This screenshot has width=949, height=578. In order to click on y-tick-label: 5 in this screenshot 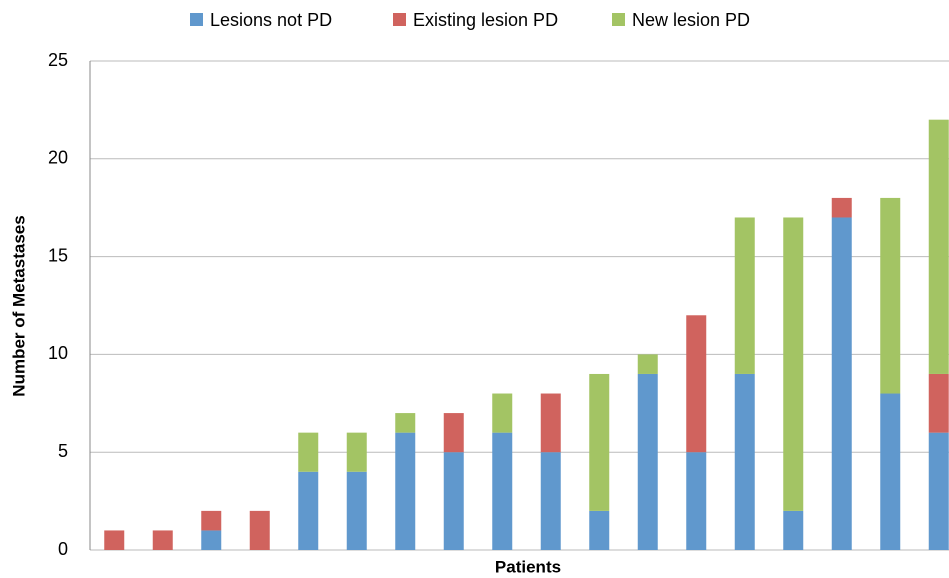, I will do `click(63, 451)`.